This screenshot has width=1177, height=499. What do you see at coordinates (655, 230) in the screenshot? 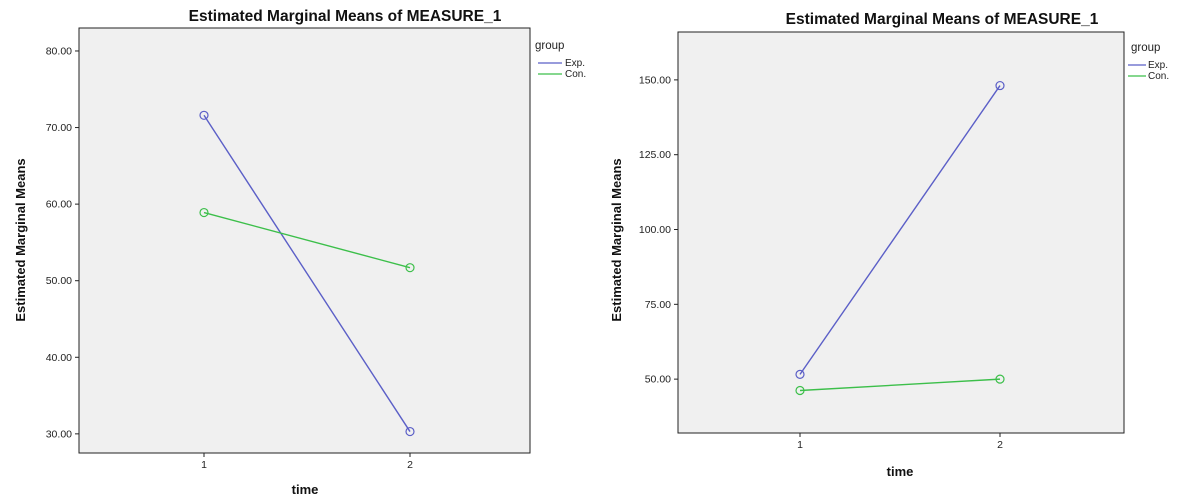
I see `y-tick-label: 100.00` at bounding box center [655, 230].